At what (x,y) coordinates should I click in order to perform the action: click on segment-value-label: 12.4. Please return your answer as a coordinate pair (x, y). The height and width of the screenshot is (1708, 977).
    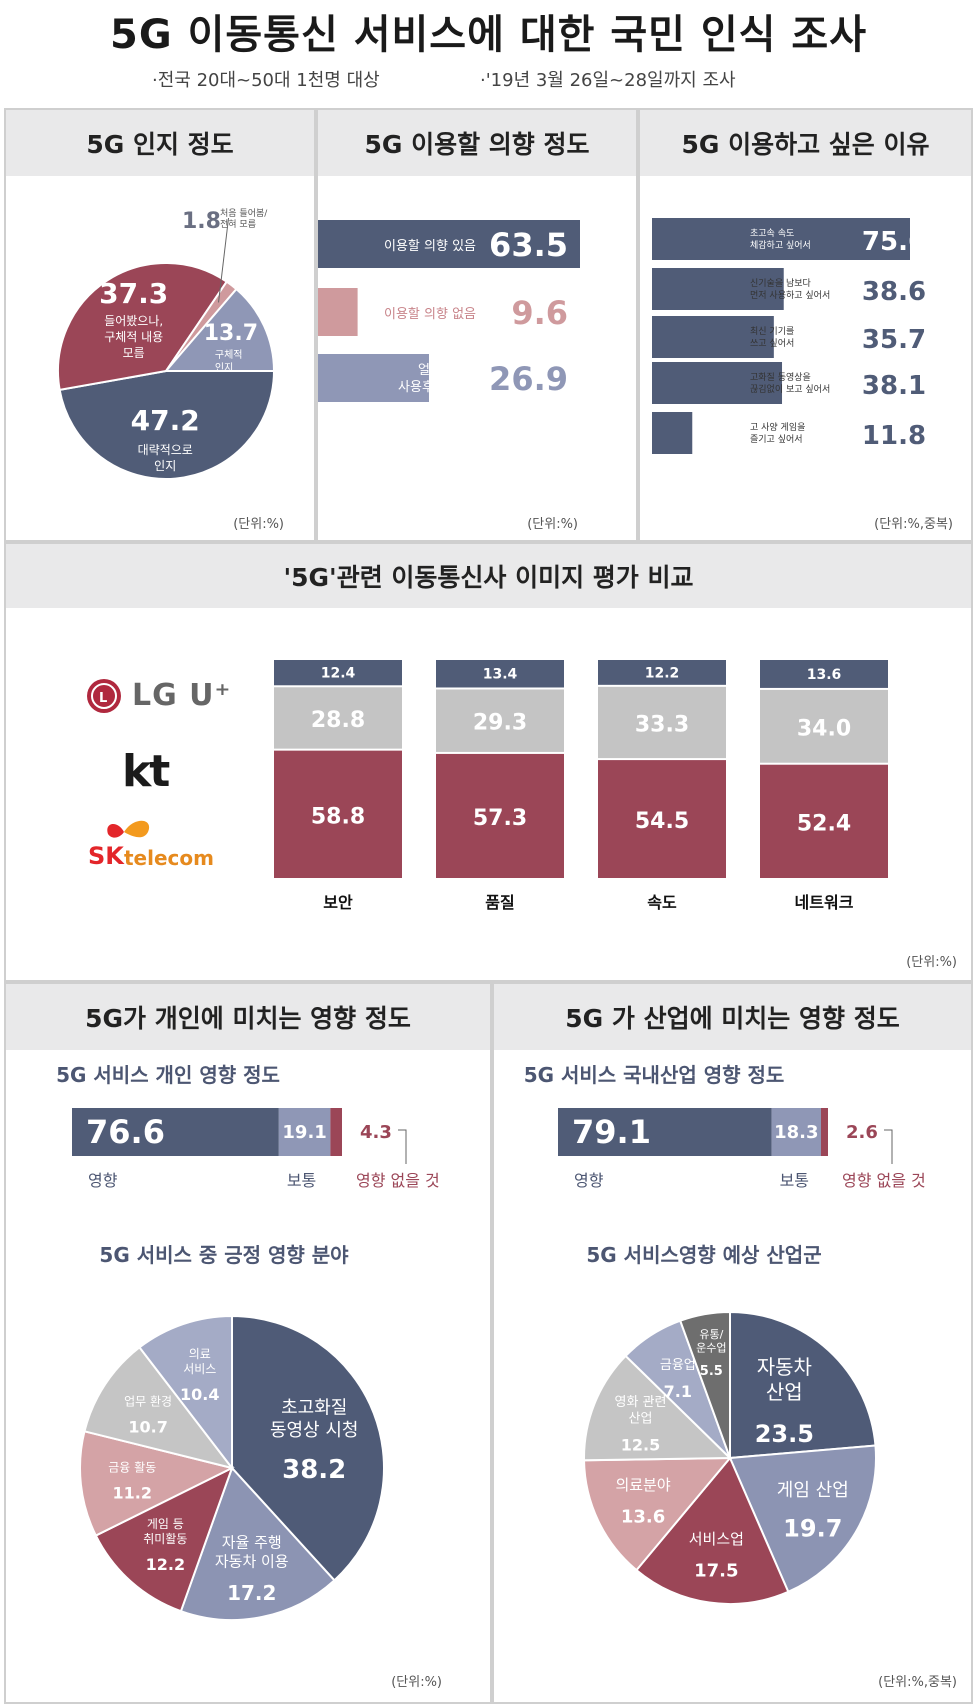
    Looking at the image, I should click on (338, 674).